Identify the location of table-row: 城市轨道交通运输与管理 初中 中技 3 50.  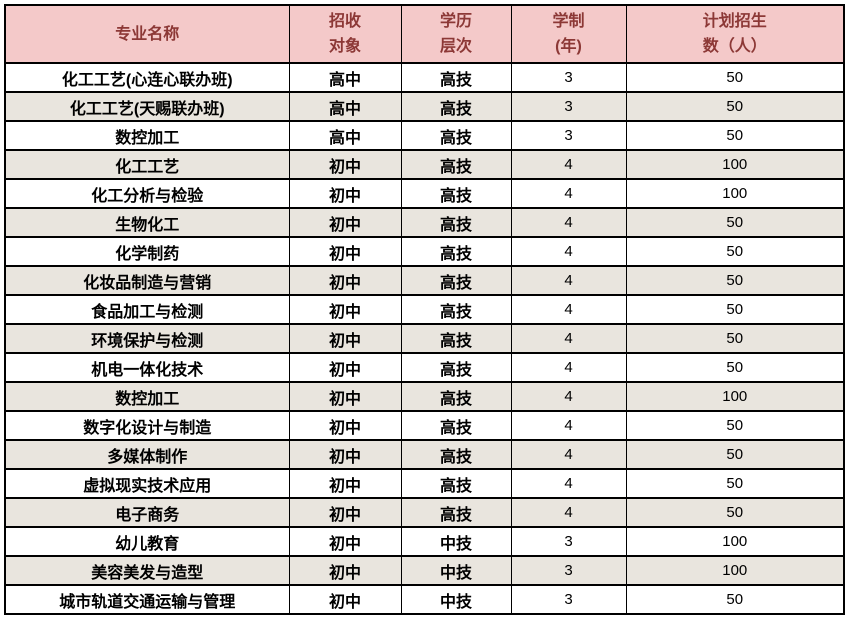
(424, 599).